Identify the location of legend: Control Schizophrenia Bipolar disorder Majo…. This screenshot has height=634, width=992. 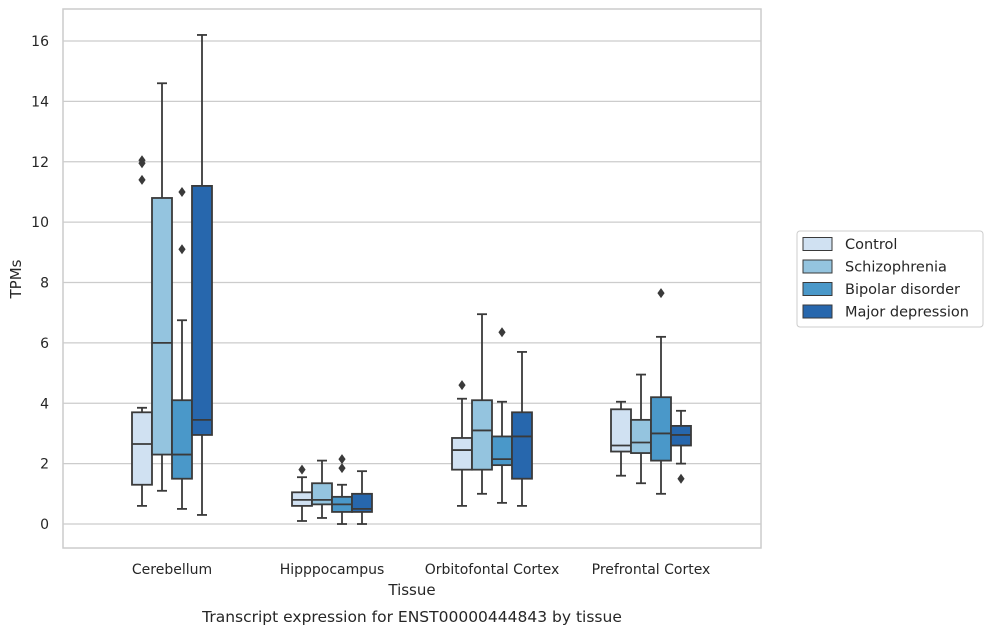
(890, 279).